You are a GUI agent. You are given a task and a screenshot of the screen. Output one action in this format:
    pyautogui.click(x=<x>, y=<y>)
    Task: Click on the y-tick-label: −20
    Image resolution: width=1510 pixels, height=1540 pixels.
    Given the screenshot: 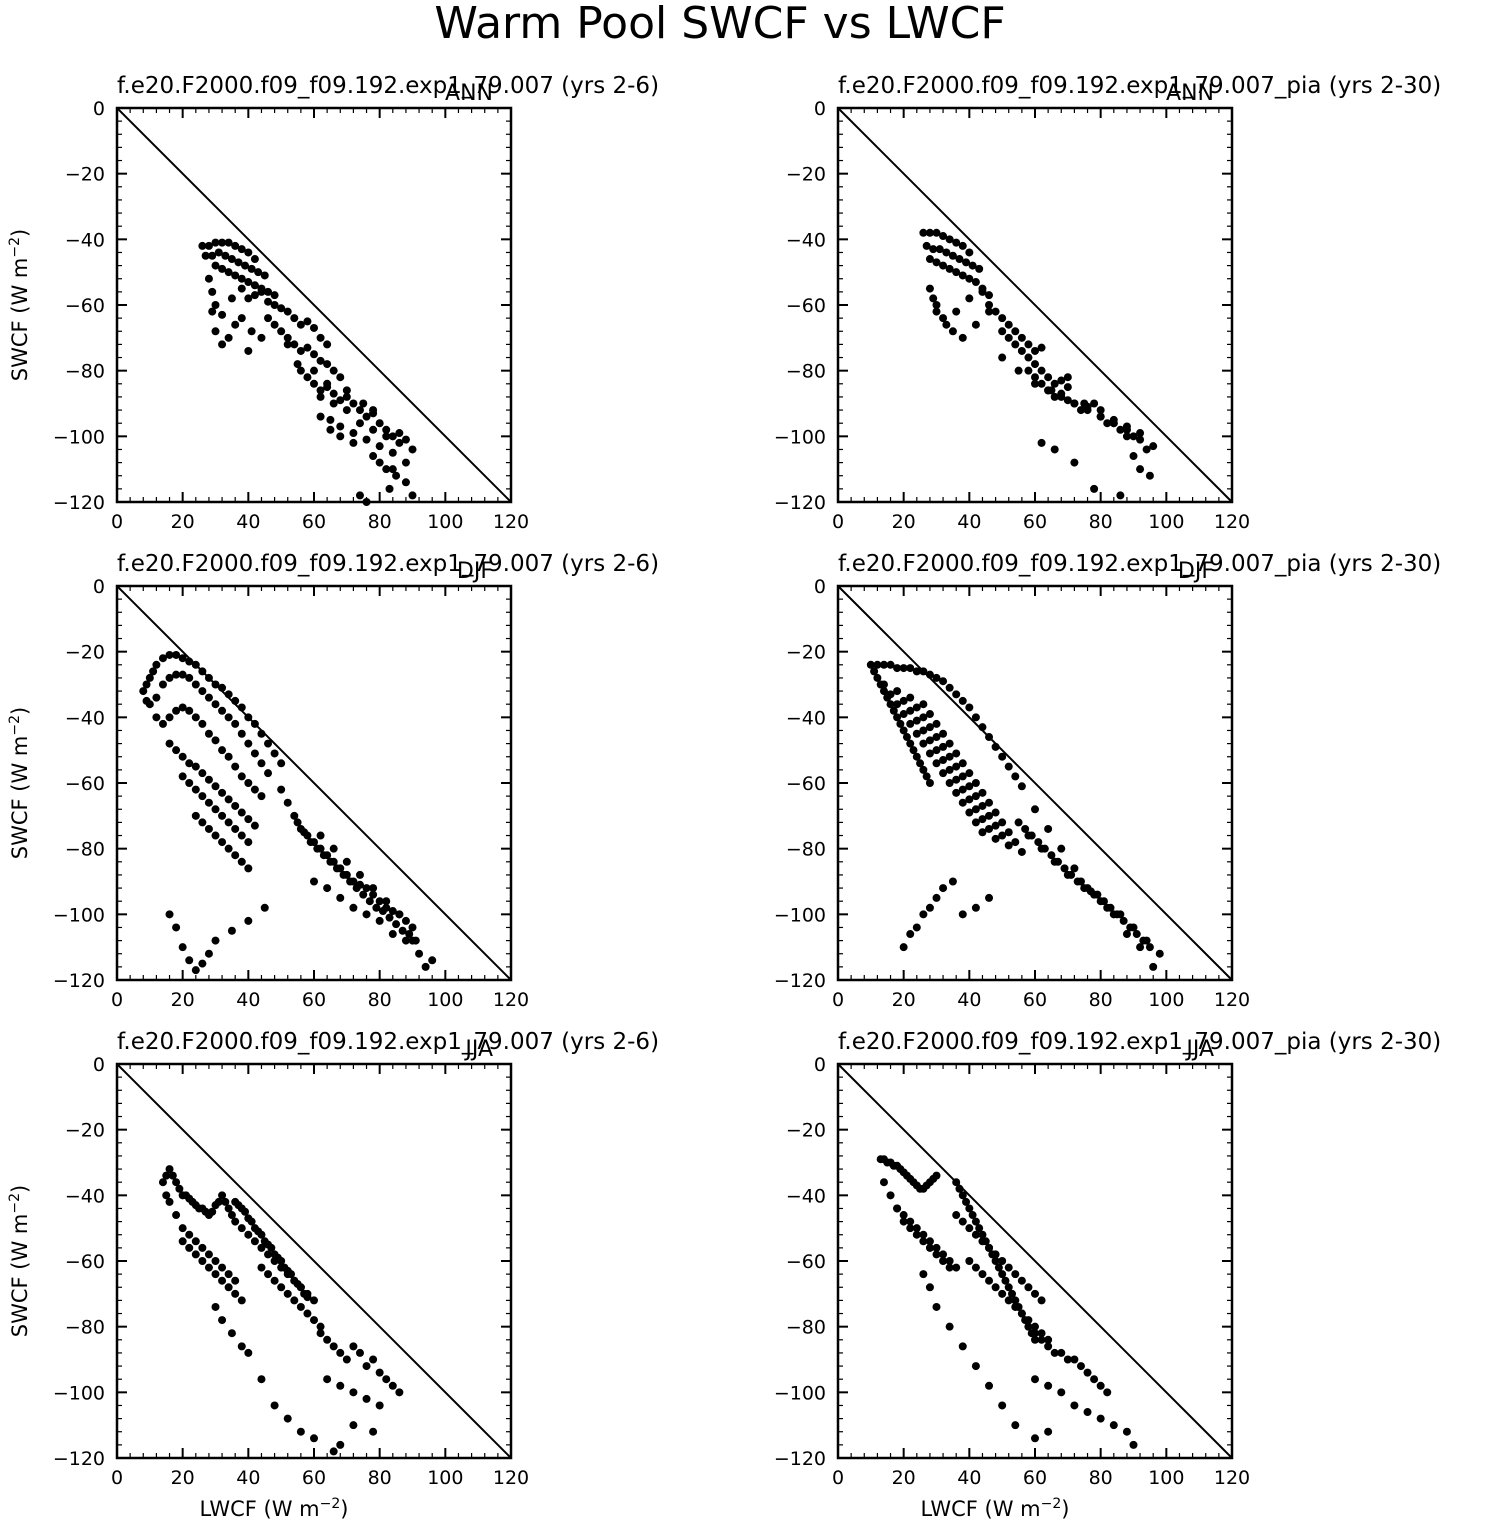 What is the action you would take?
    pyautogui.click(x=806, y=175)
    